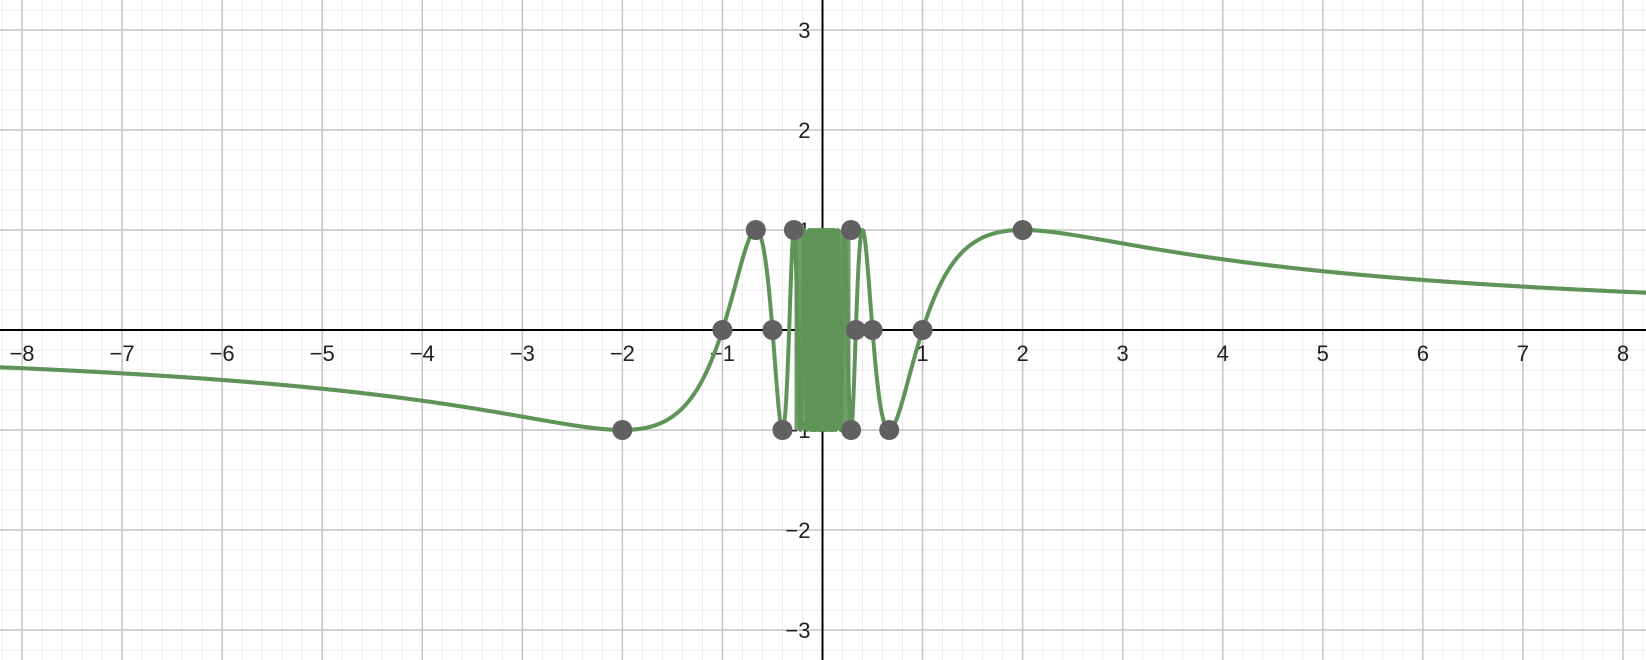 The height and width of the screenshot is (660, 1646). Describe the element at coordinates (797, 630) in the screenshot. I see `y-tick-label: −3` at that location.